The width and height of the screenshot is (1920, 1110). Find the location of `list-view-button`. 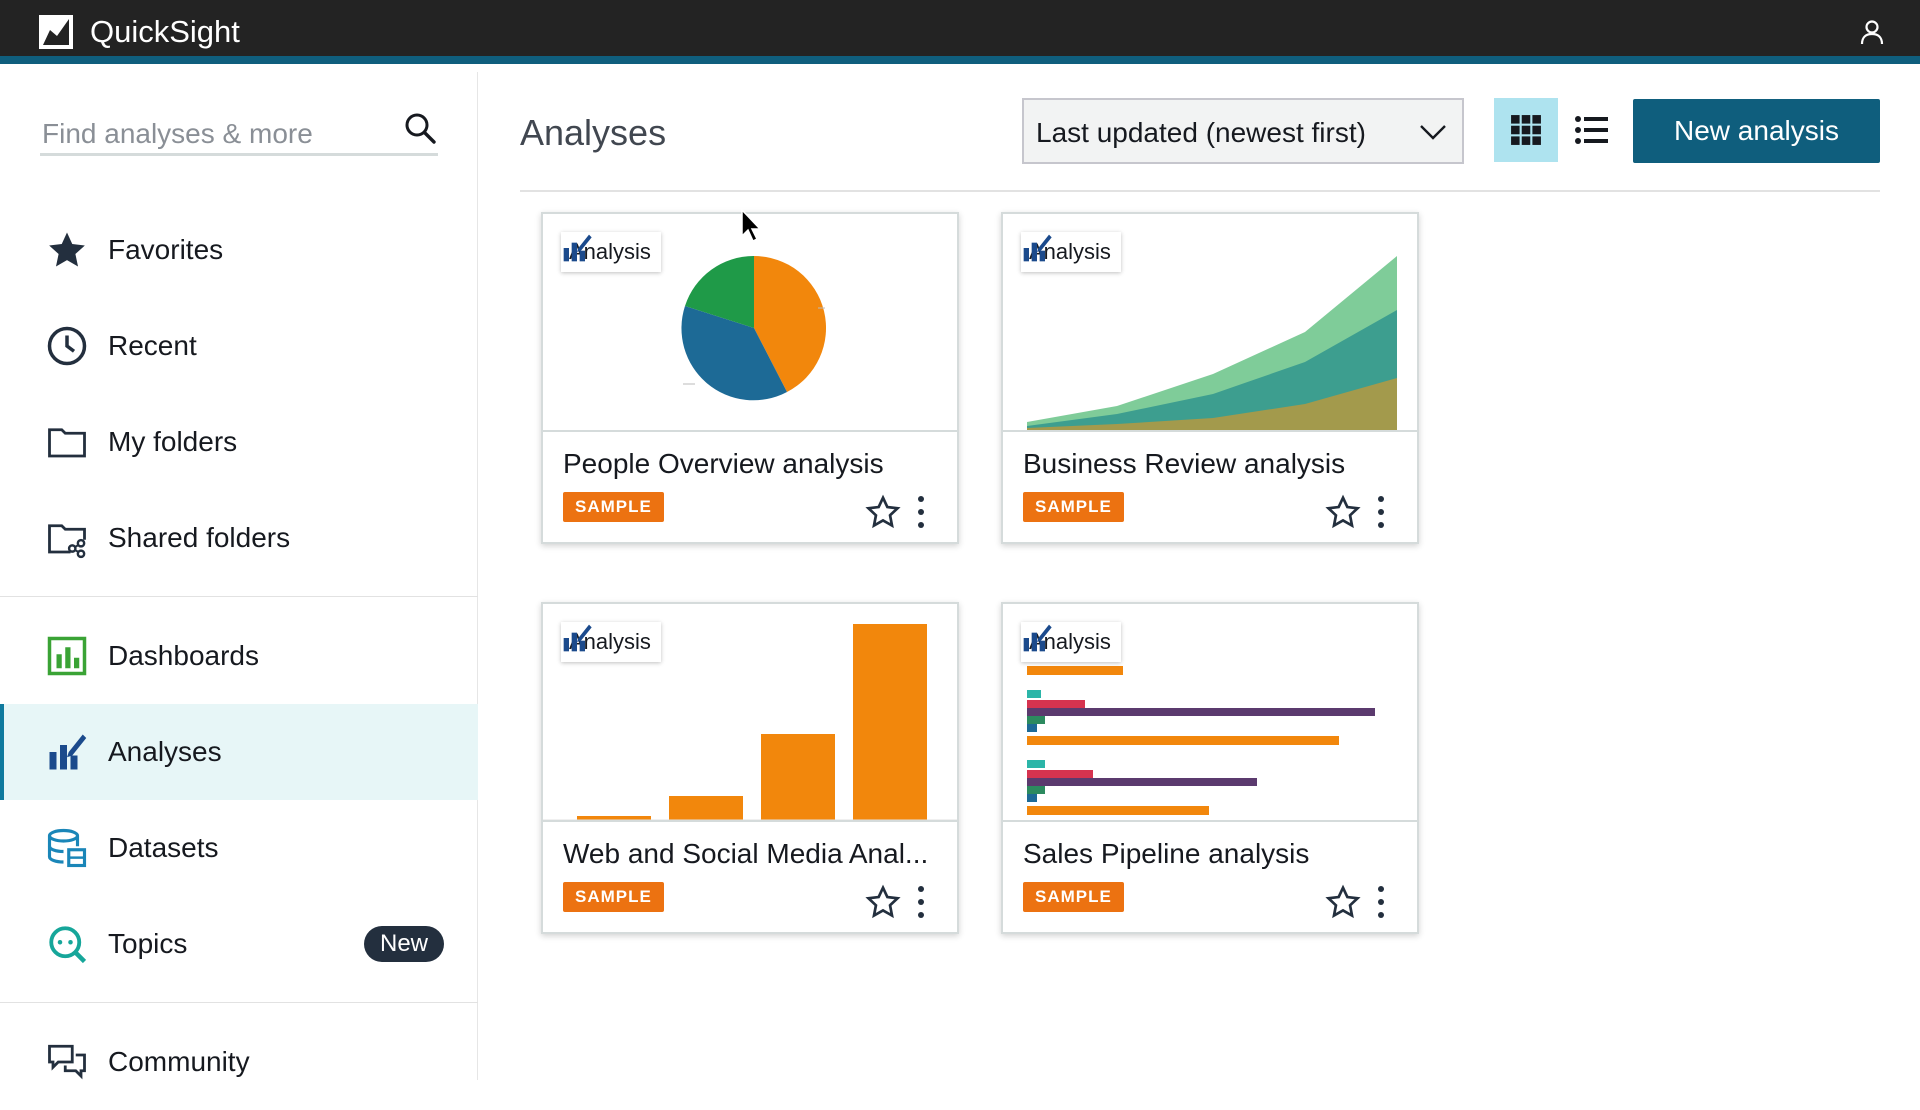

list-view-button is located at coordinates (1592, 130).